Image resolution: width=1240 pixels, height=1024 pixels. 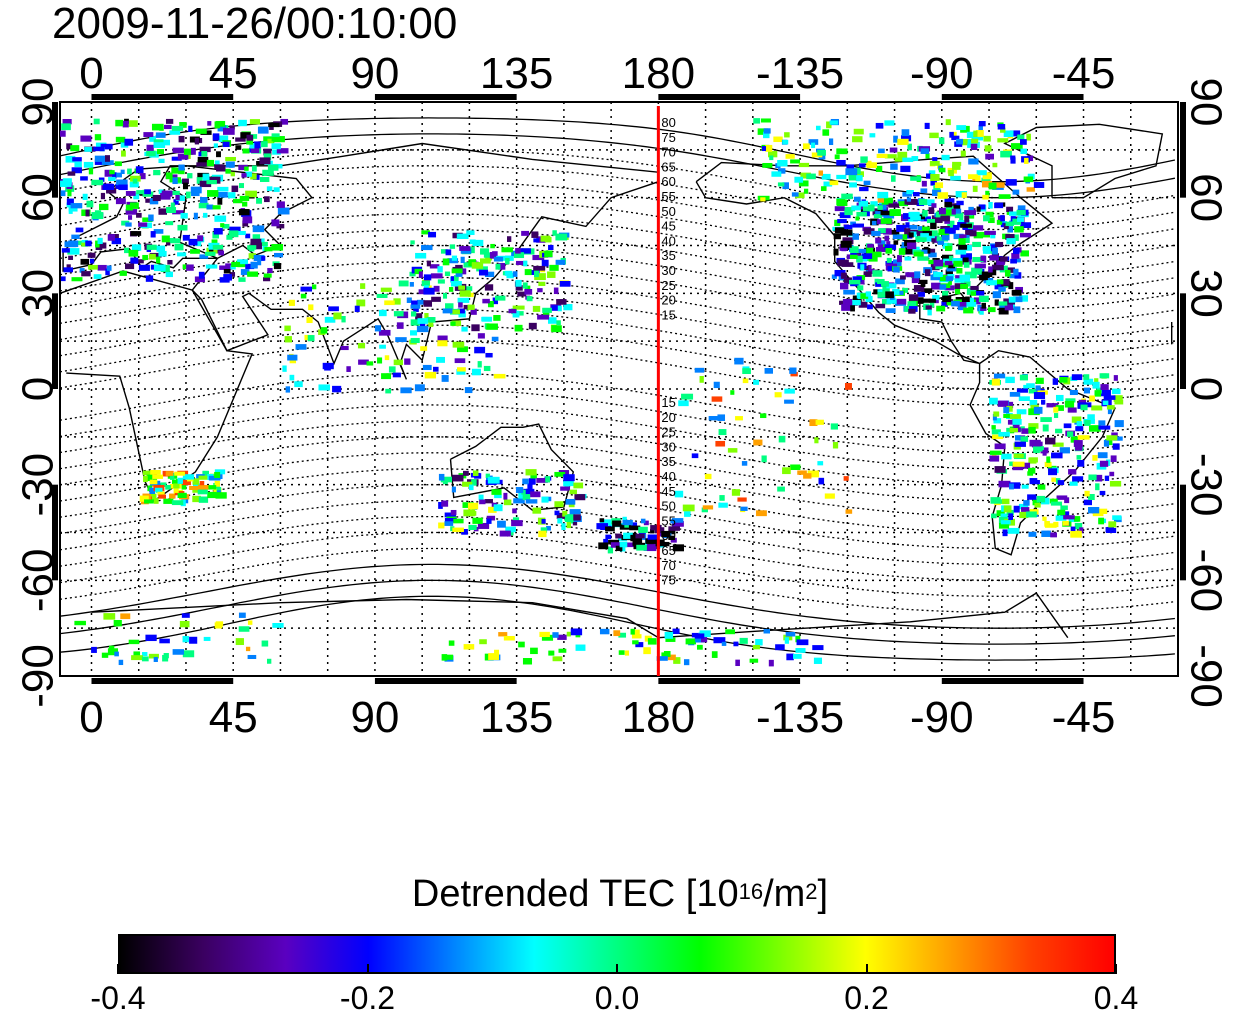 What do you see at coordinates (617, 357) in the screenshot?
I see `contour-line` at bounding box center [617, 357].